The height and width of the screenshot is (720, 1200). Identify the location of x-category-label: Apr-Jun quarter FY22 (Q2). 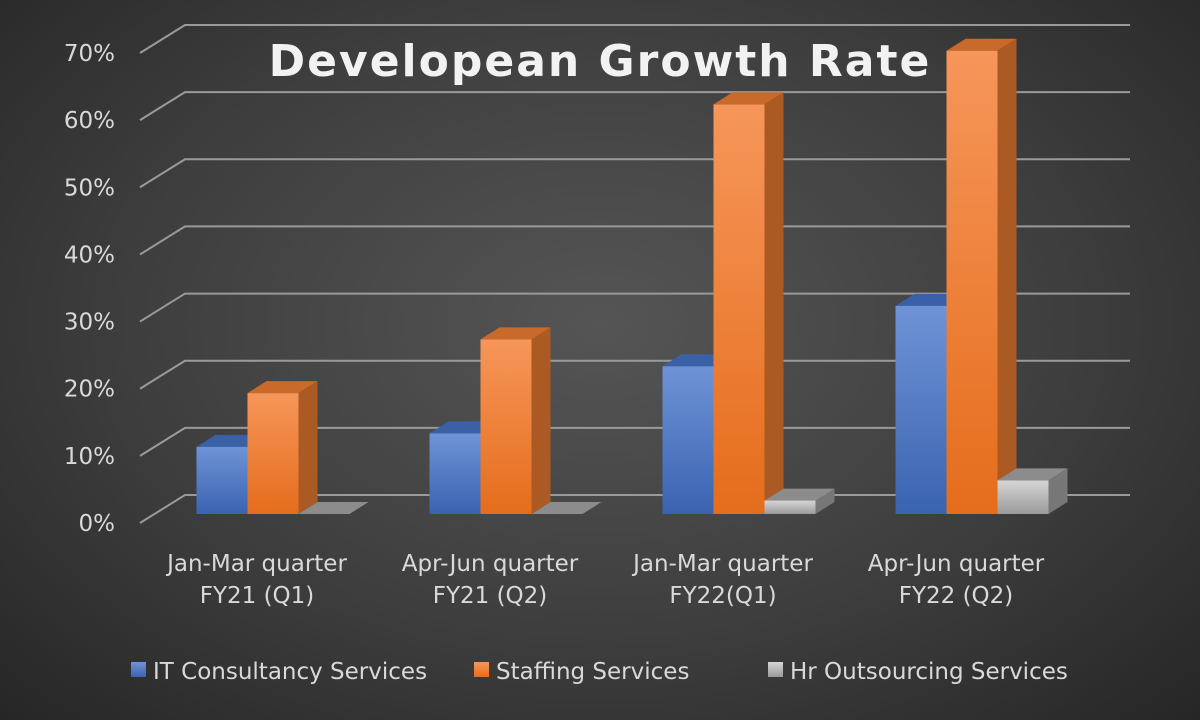
(956, 580).